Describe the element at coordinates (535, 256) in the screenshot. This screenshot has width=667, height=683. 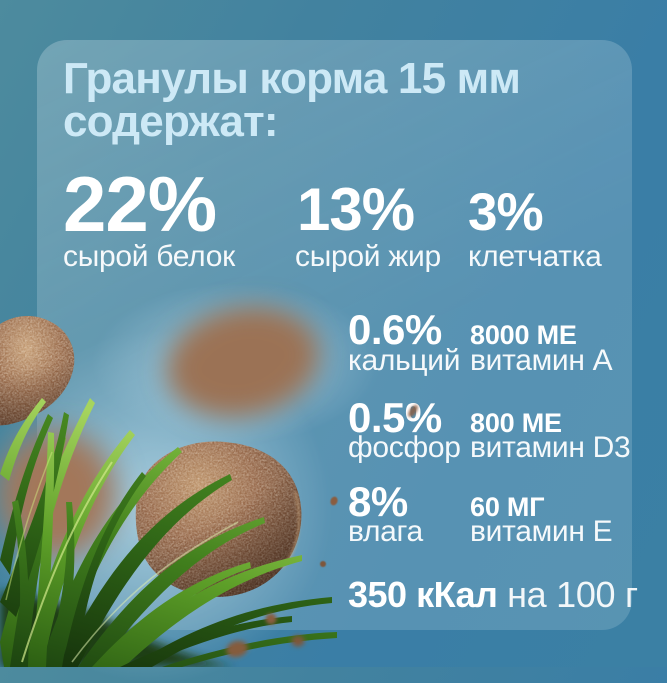
I see `stat-fiber-label: клетчатка` at that location.